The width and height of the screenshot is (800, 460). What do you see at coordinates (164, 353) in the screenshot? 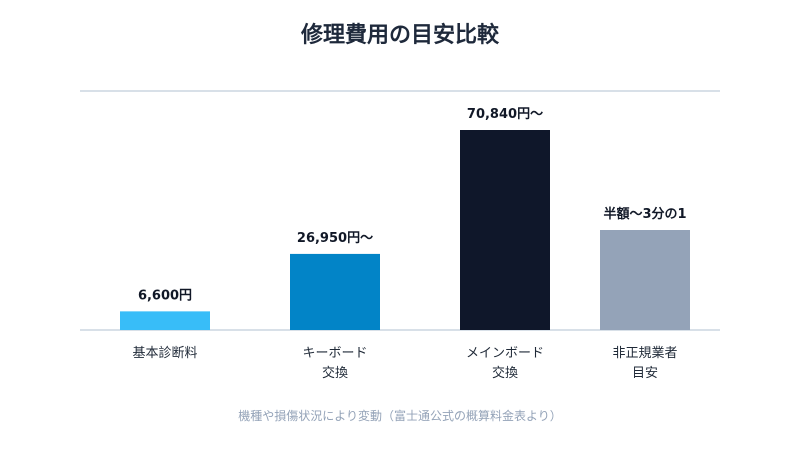
I see `category-label-1-line-1: 基本診断料` at bounding box center [164, 353].